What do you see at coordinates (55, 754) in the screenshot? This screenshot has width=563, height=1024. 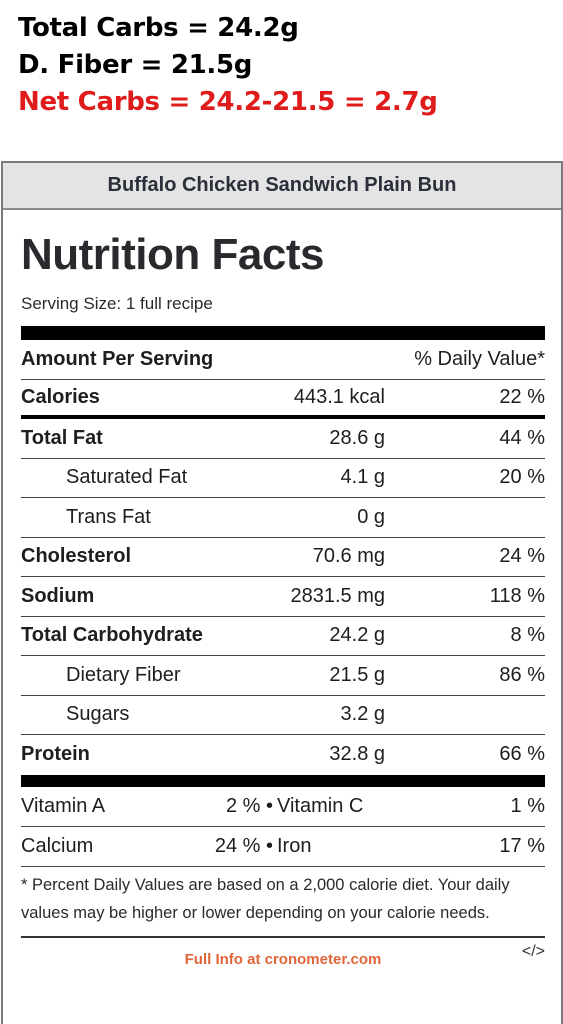 I see `nutrient-name: Protein` at bounding box center [55, 754].